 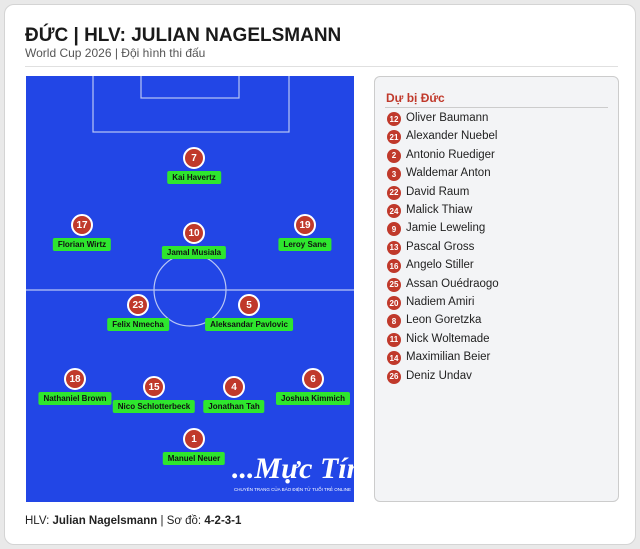 I want to click on player-name: Nico Schlotterbeck, so click(x=154, y=406).